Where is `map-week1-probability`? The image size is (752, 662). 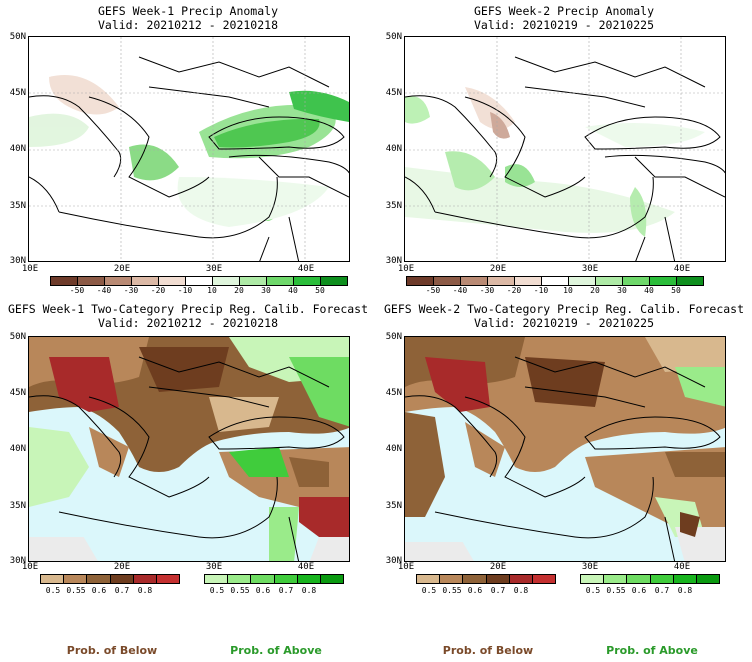 map-week1-probability is located at coordinates (189, 449).